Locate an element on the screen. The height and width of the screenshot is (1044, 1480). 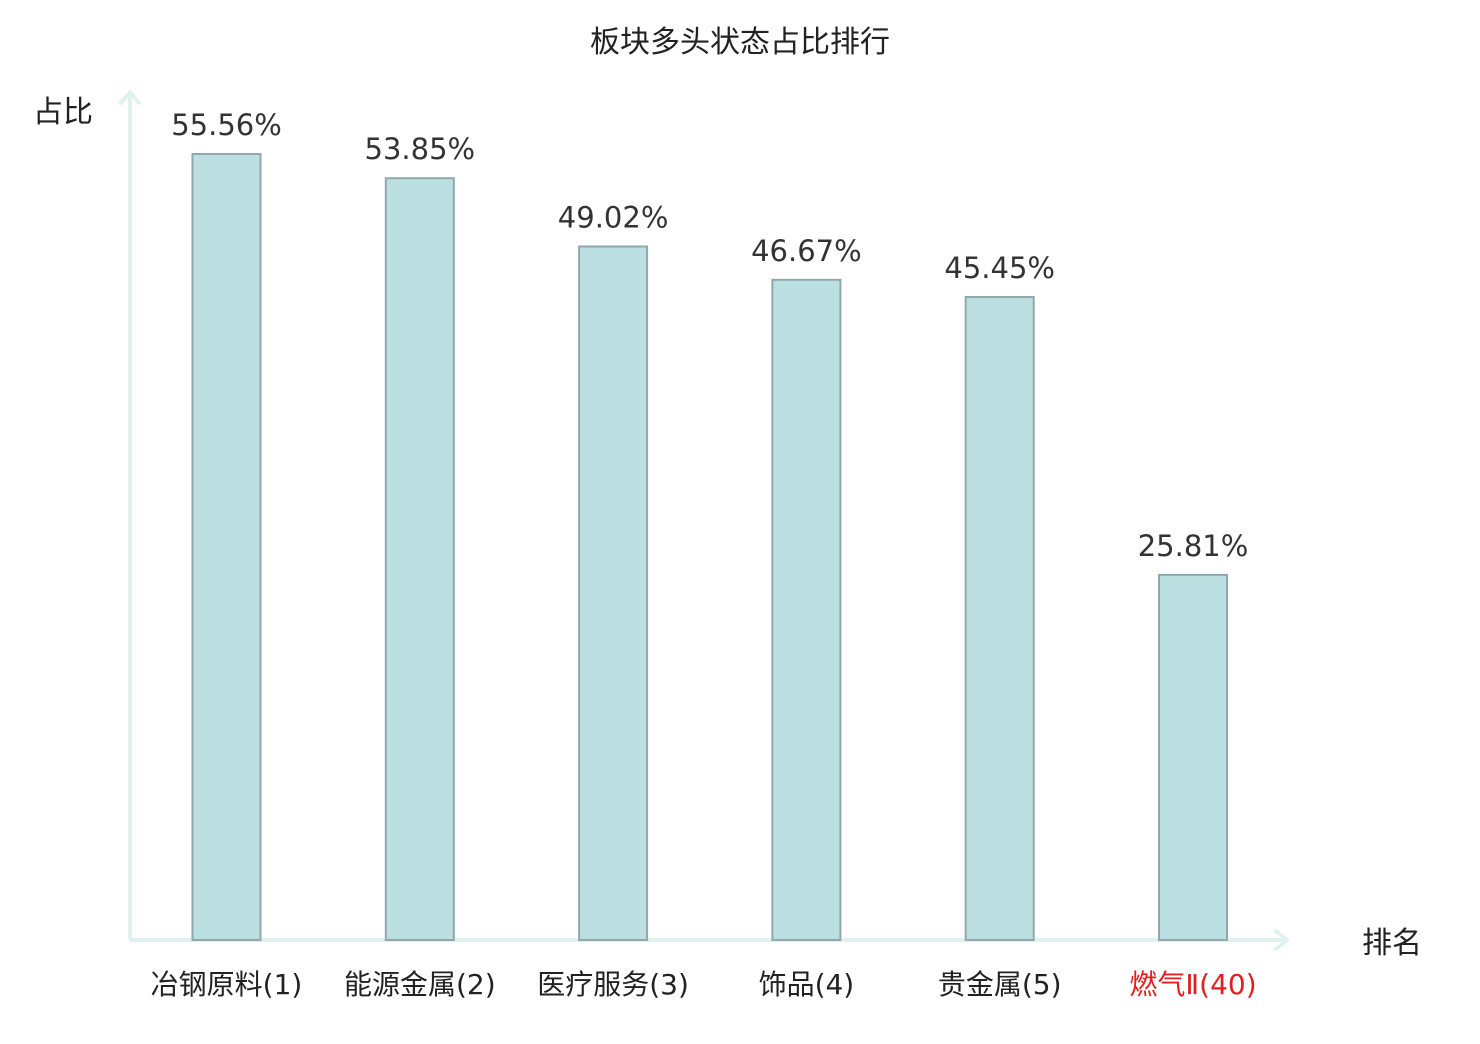
x-tick-label: 燃气Ⅱ(40) is located at coordinates (1192, 984).